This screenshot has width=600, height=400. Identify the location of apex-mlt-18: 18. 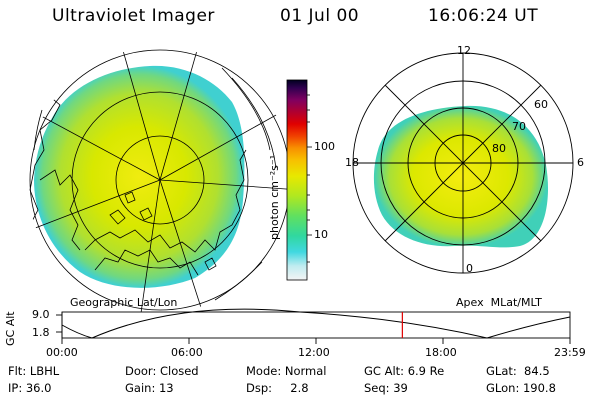
(352, 162).